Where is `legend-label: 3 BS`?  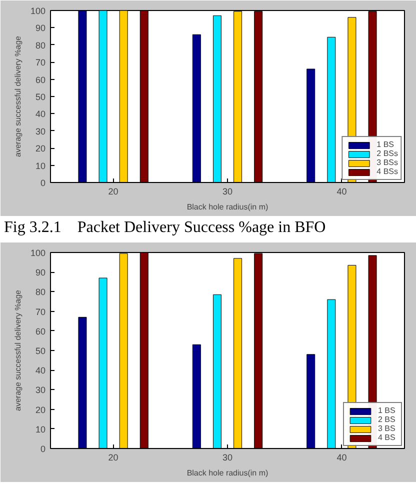 legend-label: 3 BS is located at coordinates (387, 428).